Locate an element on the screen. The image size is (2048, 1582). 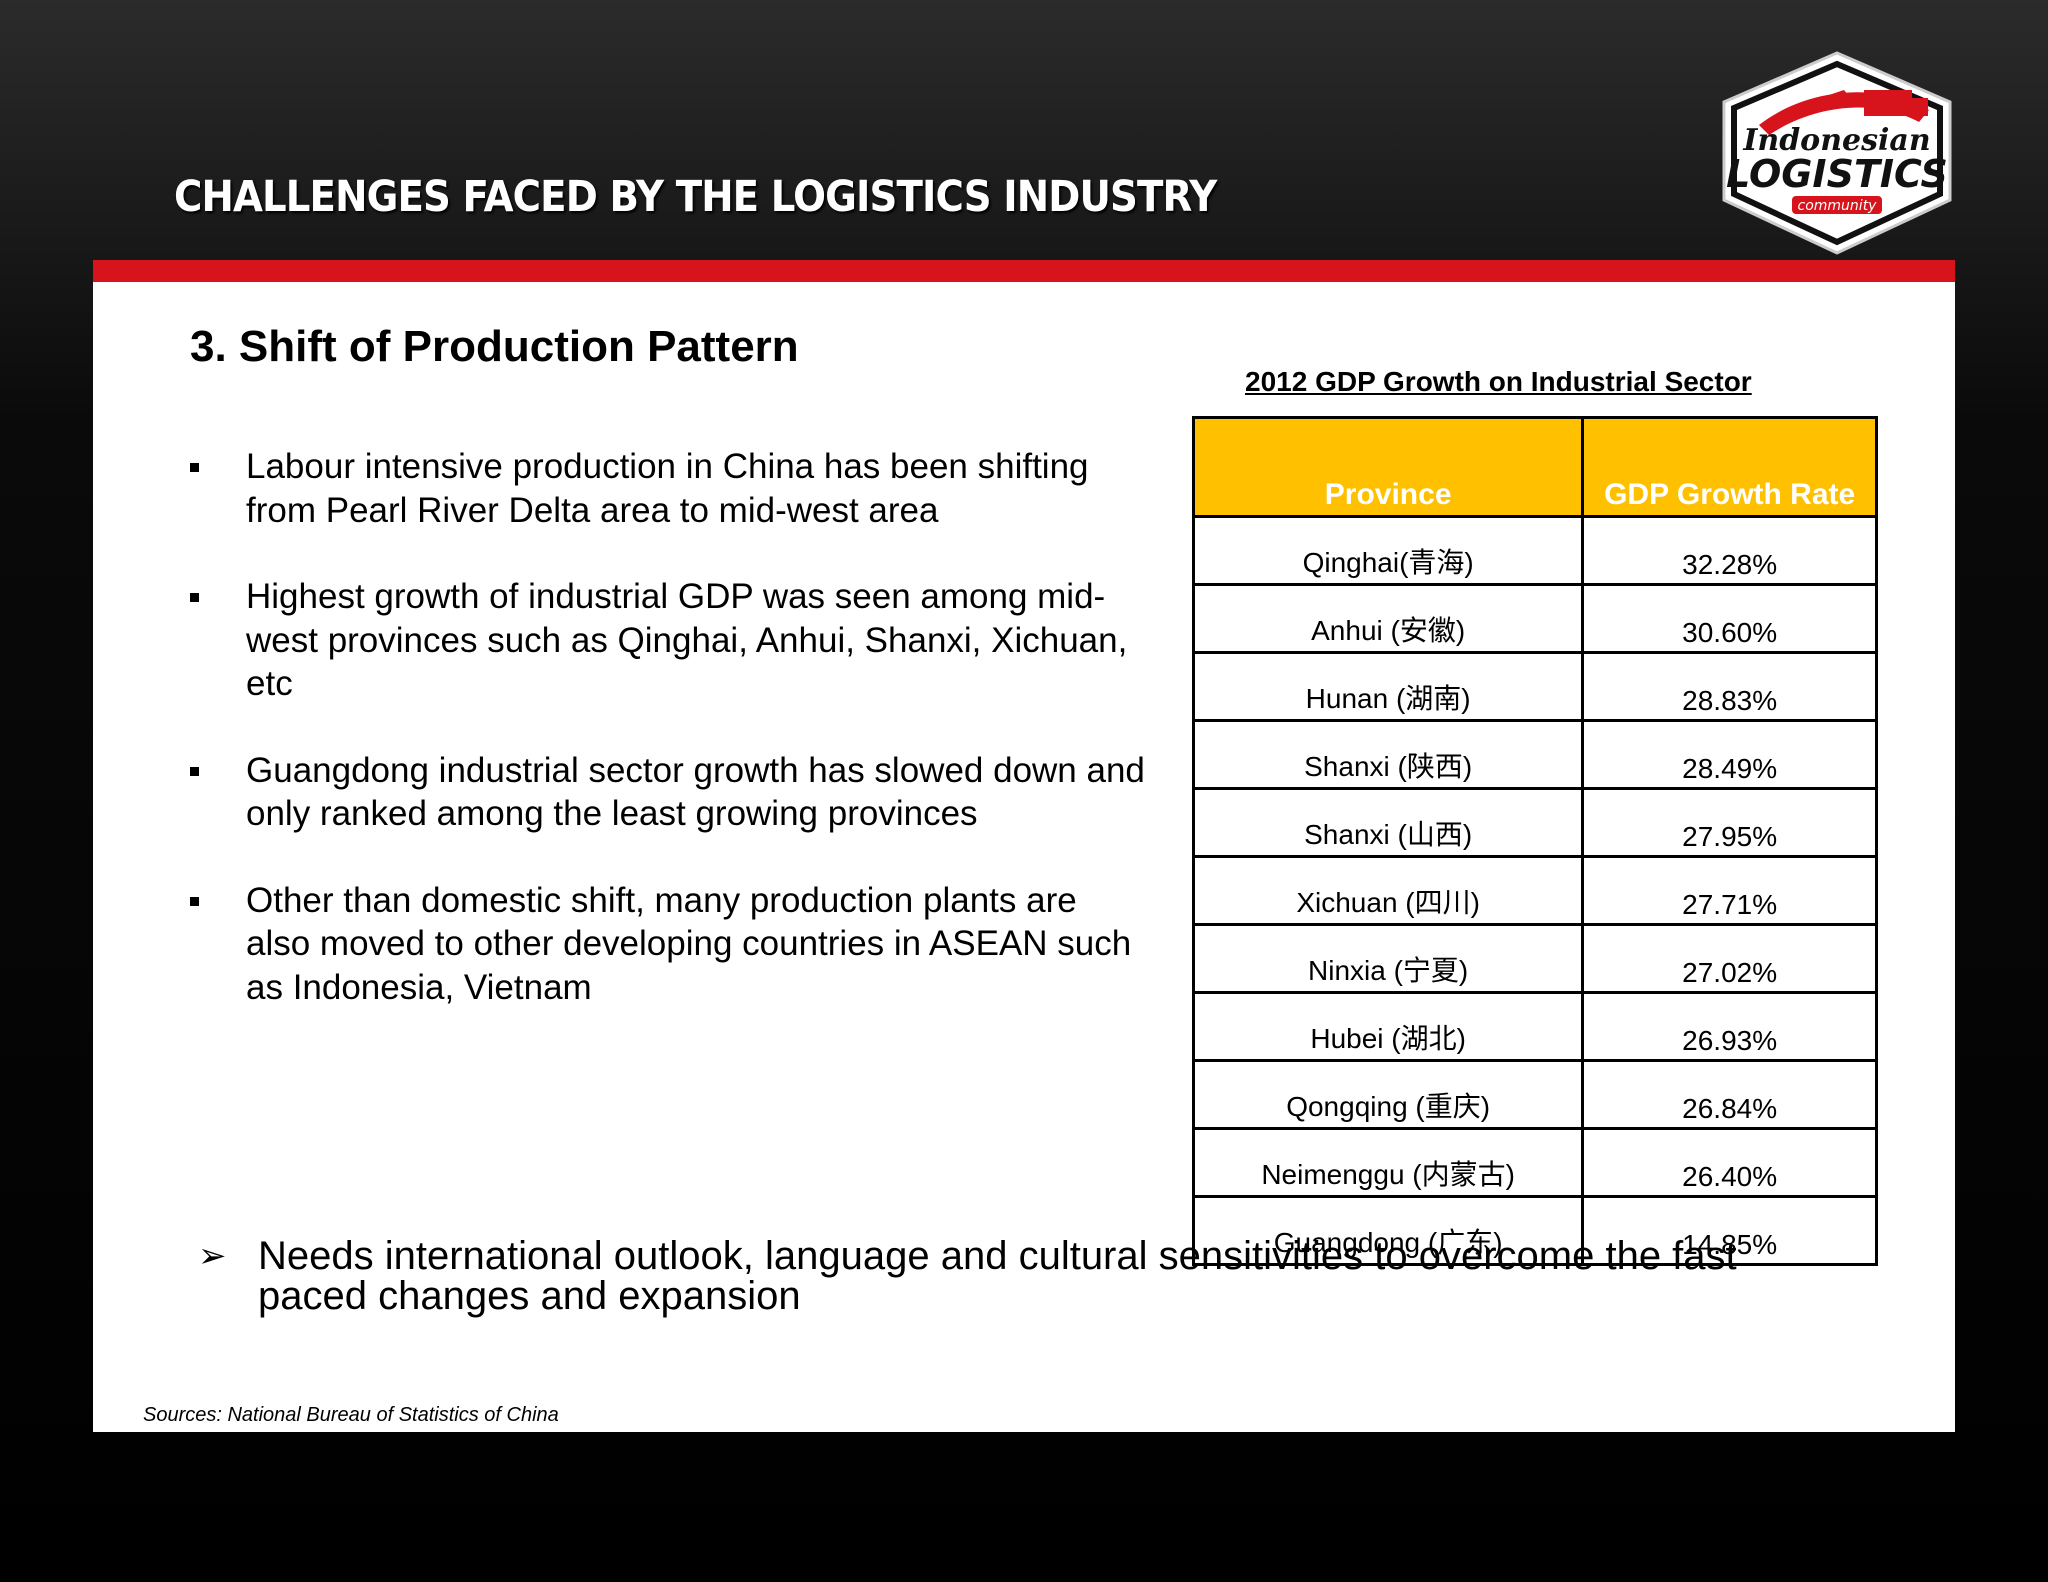
province-cell: Shanxi (陕西) is located at coordinates (1388, 754).